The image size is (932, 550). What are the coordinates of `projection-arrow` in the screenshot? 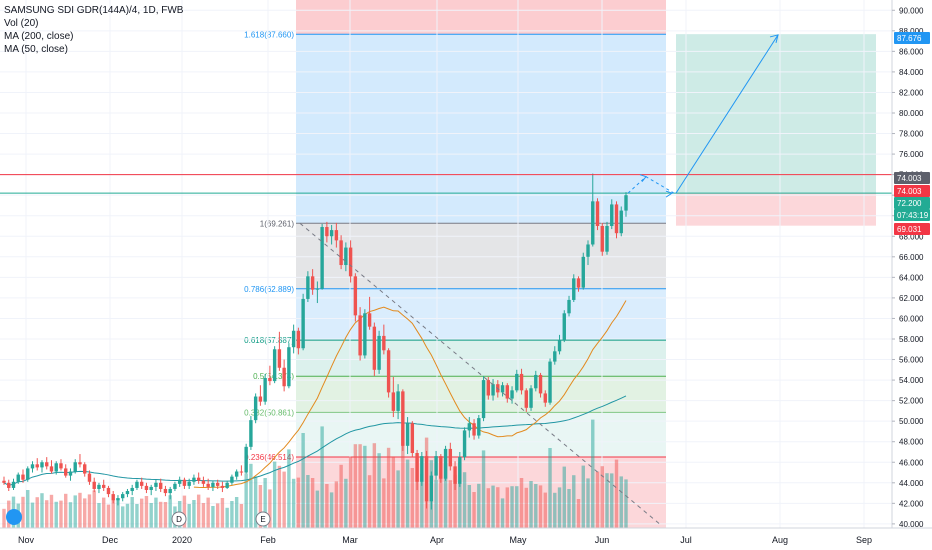 It's located at (727, 114).